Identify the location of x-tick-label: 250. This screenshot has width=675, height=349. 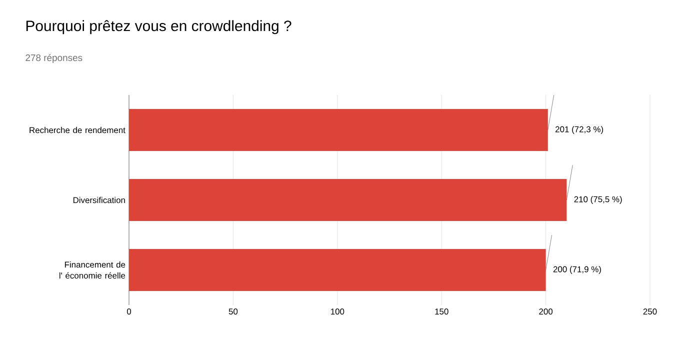
(650, 311).